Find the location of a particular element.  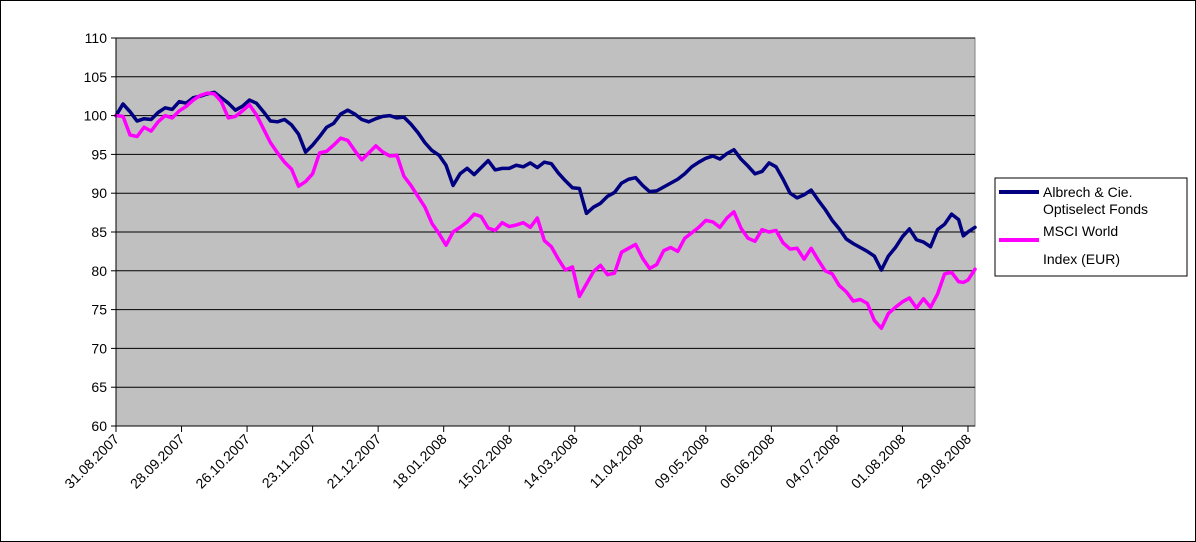

x-tick-label: 26.10.2007 is located at coordinates (222, 461).